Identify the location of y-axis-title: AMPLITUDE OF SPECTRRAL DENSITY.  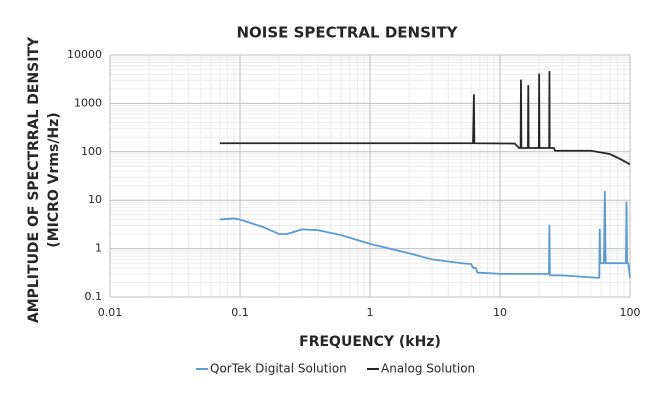
(34, 179).